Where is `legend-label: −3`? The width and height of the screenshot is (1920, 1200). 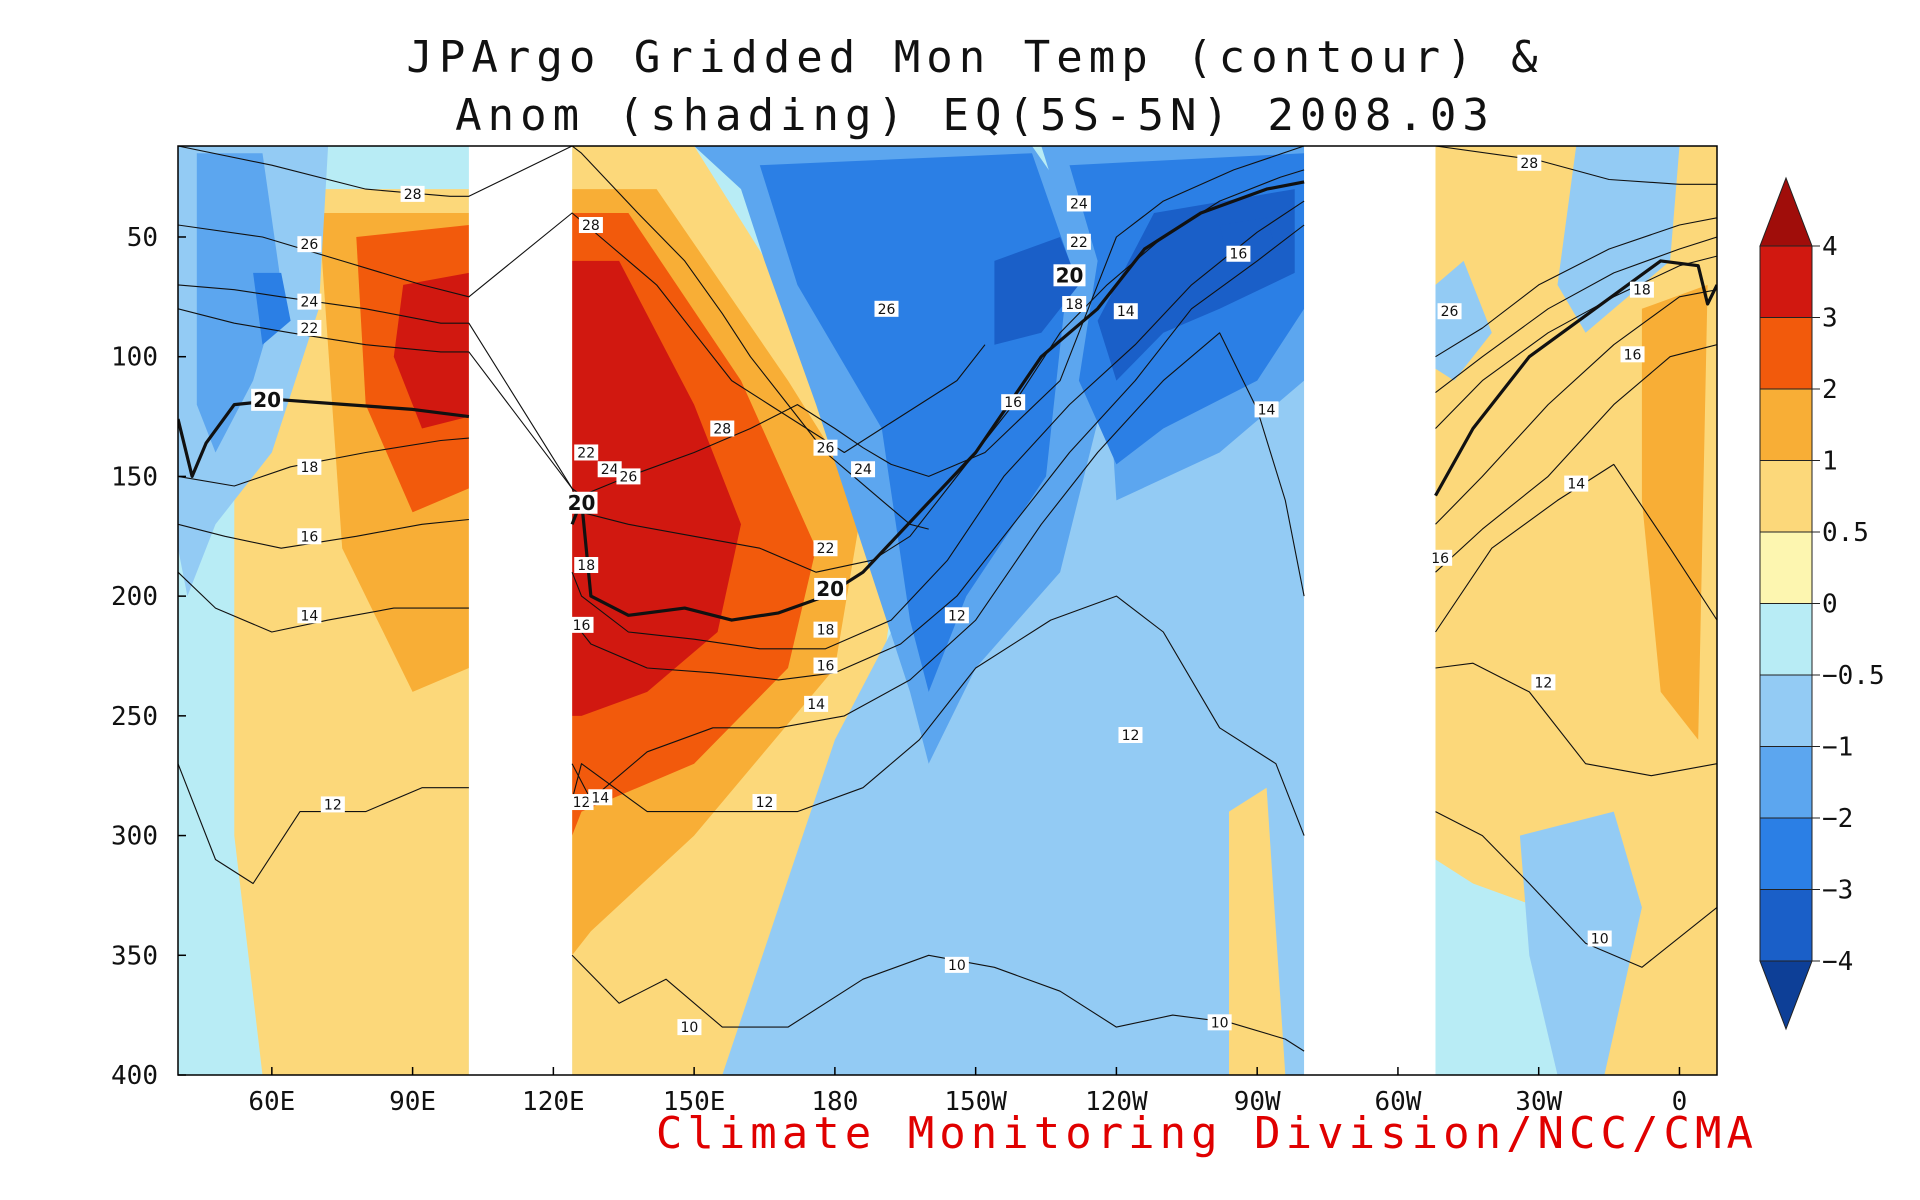 legend-label: −3 is located at coordinates (1837, 891).